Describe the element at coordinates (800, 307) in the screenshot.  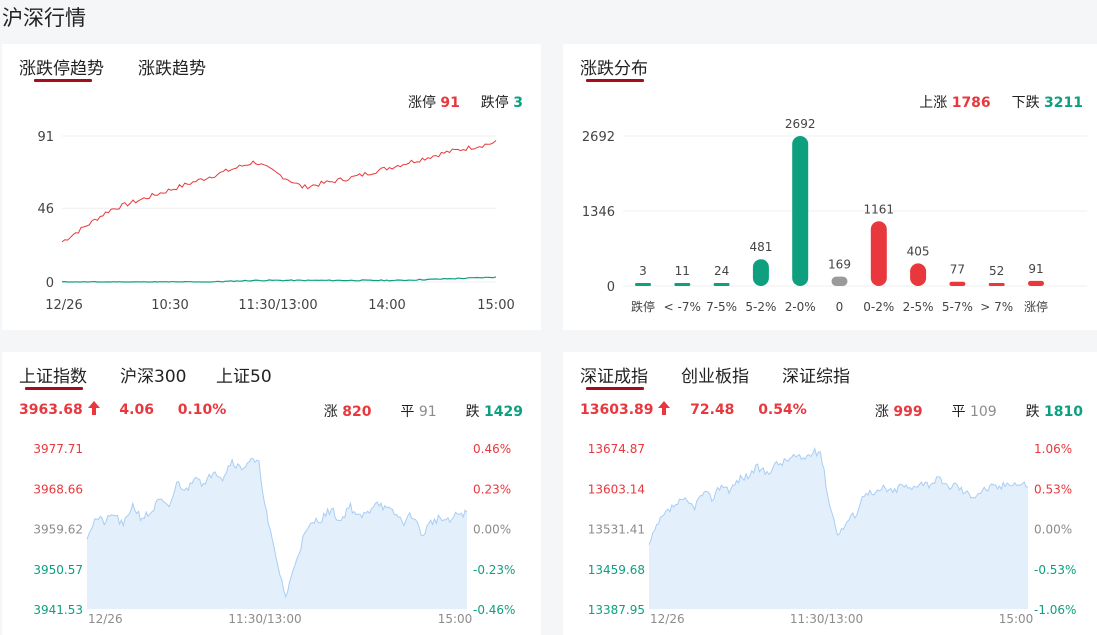
I see `category-label: 2-0%` at that location.